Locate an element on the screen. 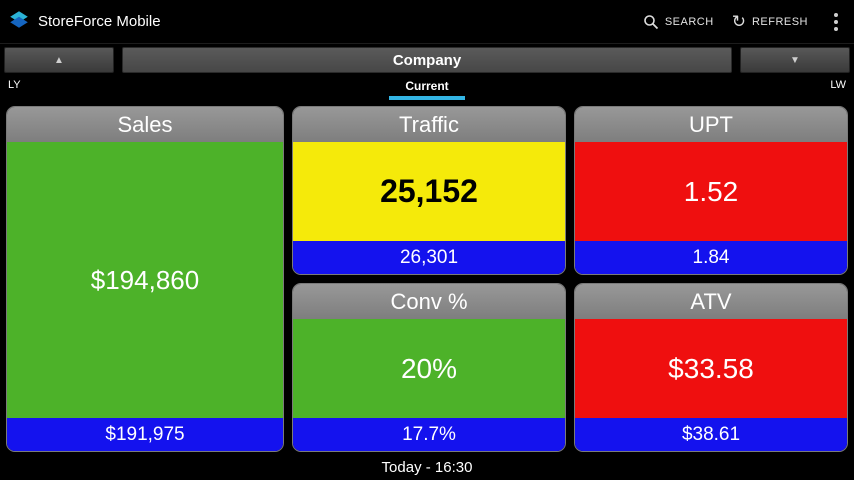  tile-traffic: Traffic 25,152 26,301 is located at coordinates (429, 190).